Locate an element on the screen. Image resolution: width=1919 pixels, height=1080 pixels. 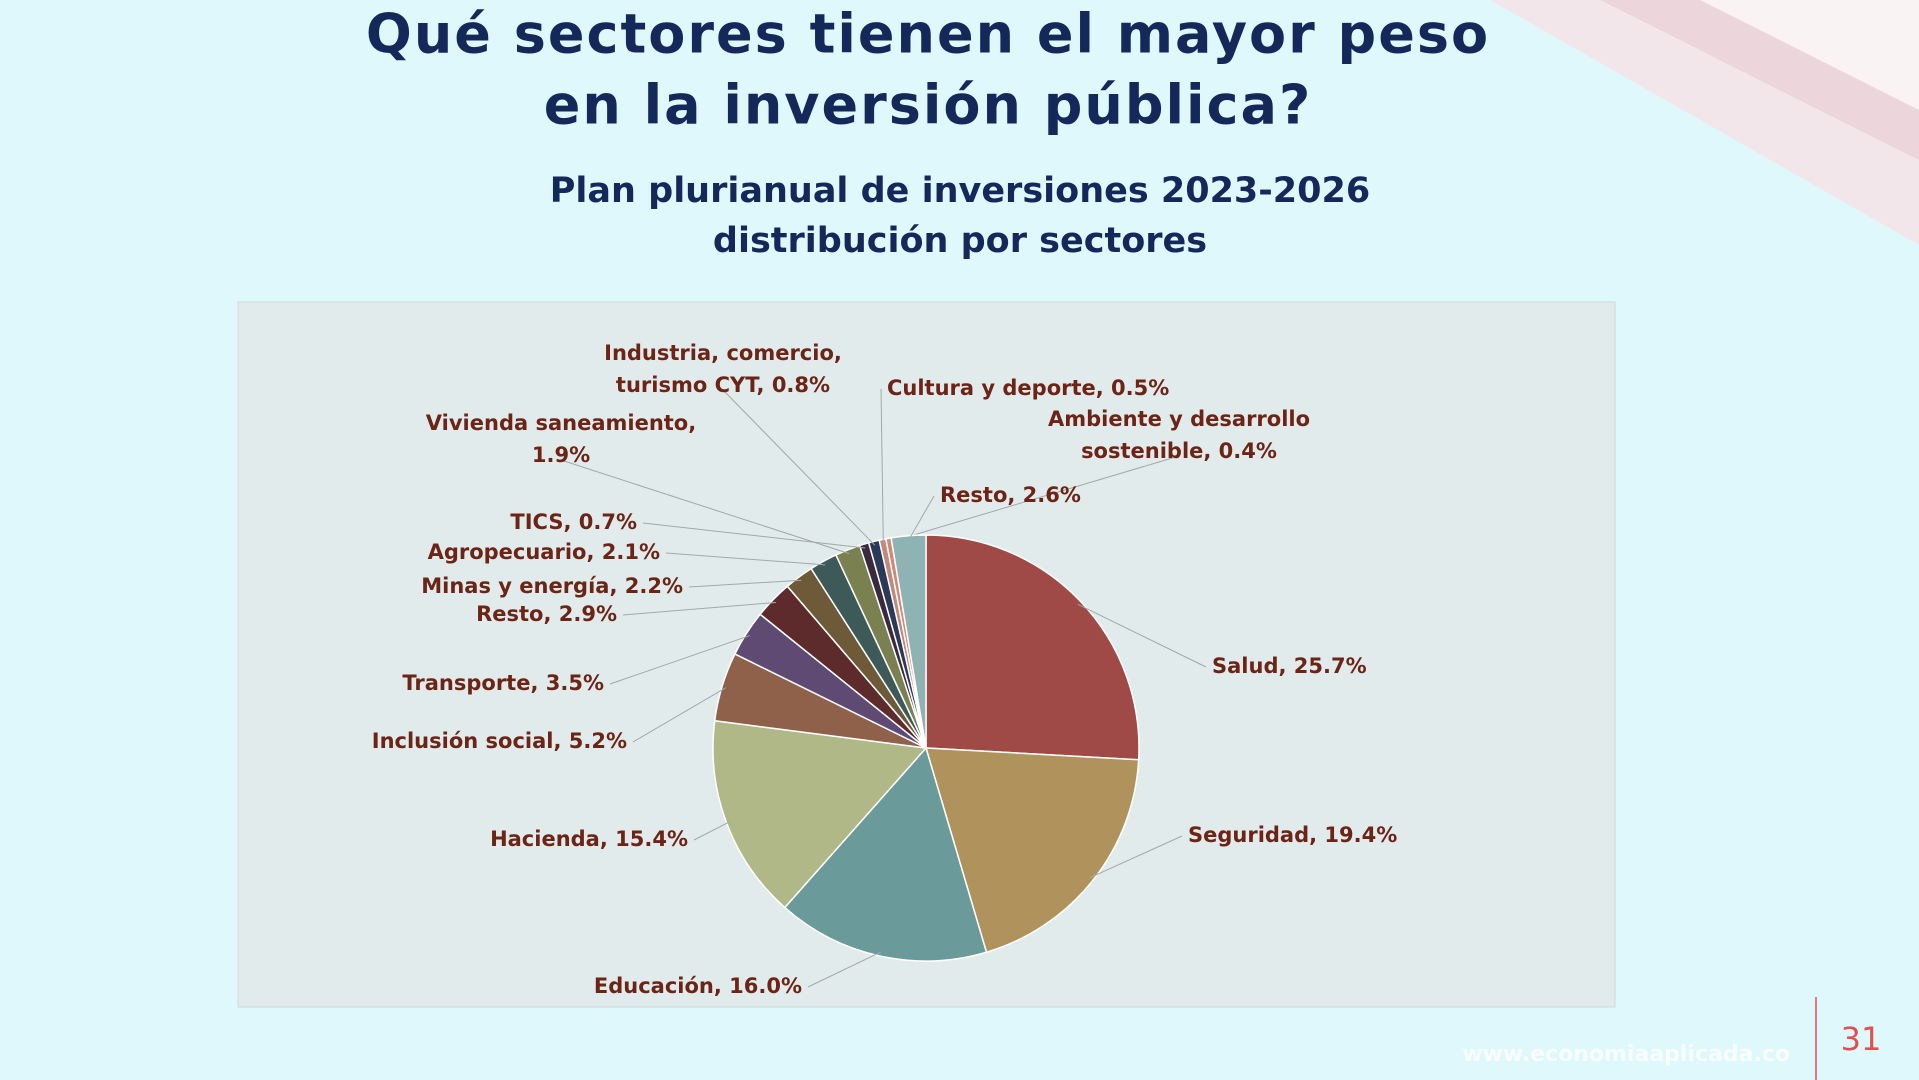
footer: www.economiaaplicada.co is located at coordinates (1626, 1054).